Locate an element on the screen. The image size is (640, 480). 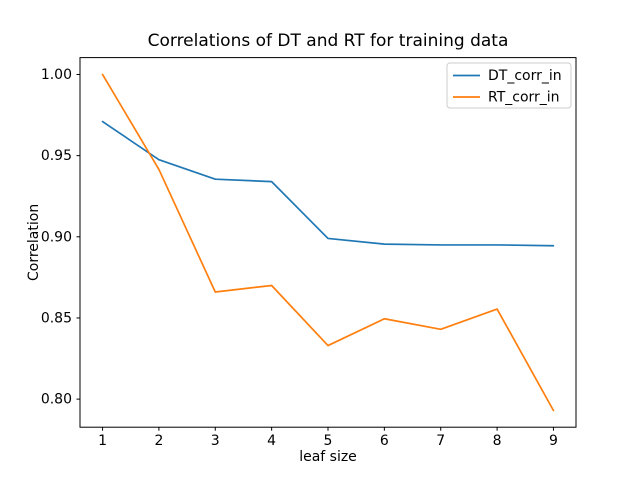
x-tick-label: 6 is located at coordinates (384, 441).